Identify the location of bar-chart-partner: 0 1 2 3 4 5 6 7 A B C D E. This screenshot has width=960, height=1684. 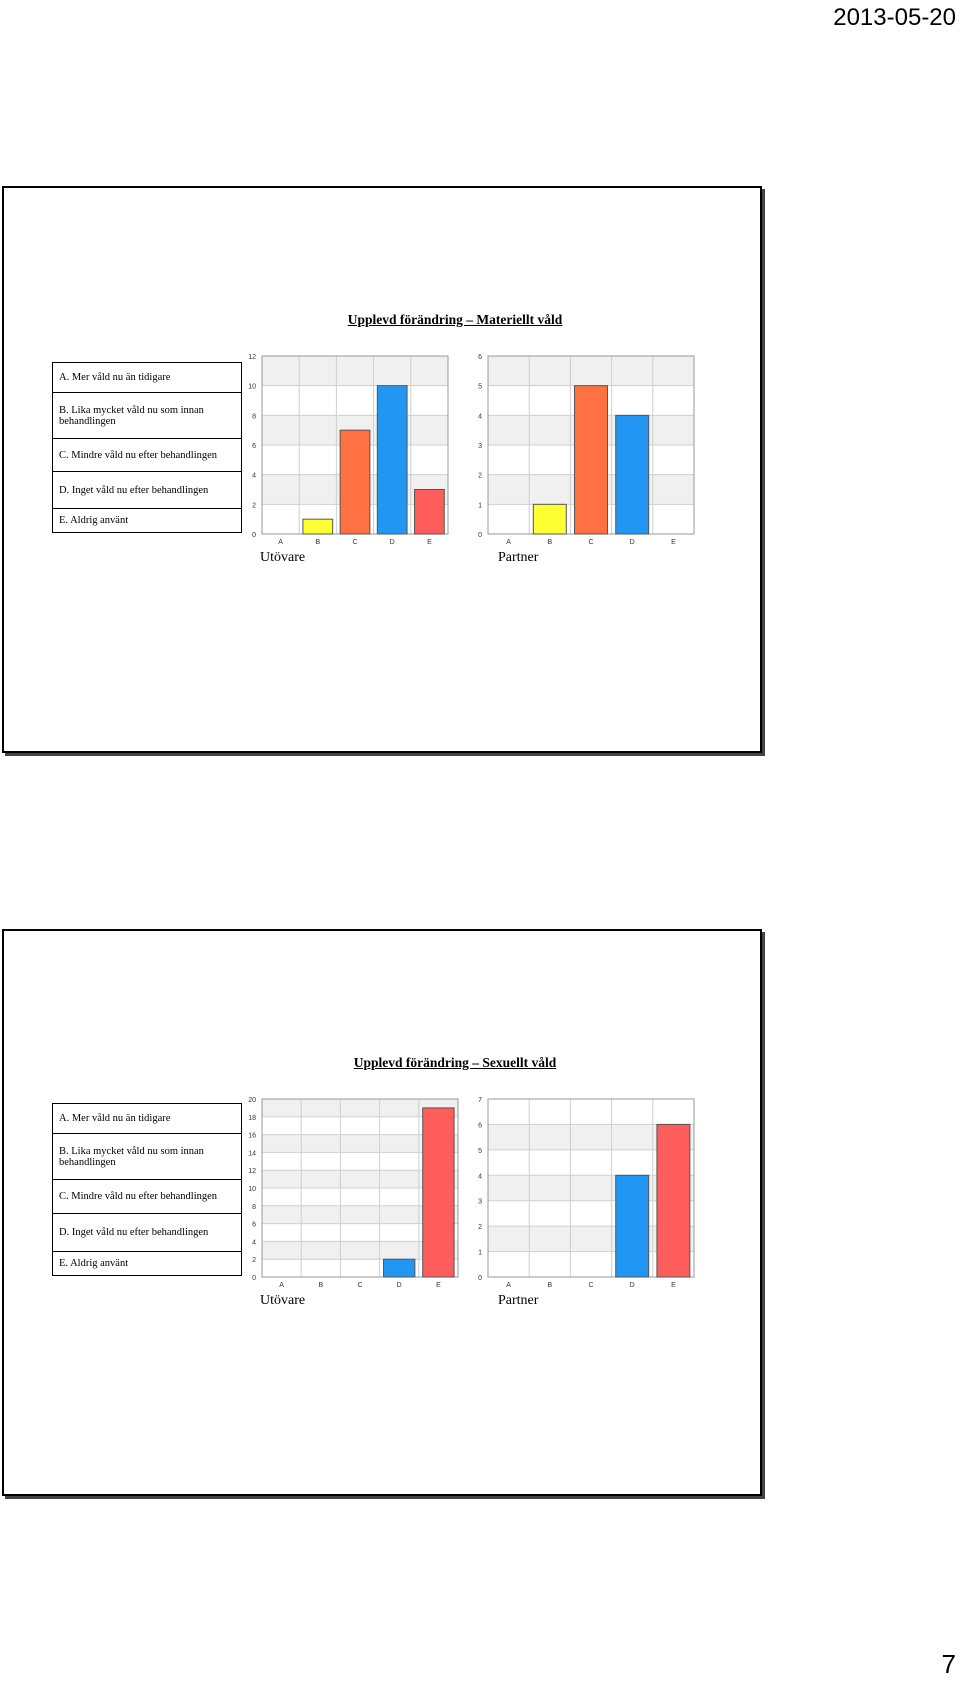
(586, 1193).